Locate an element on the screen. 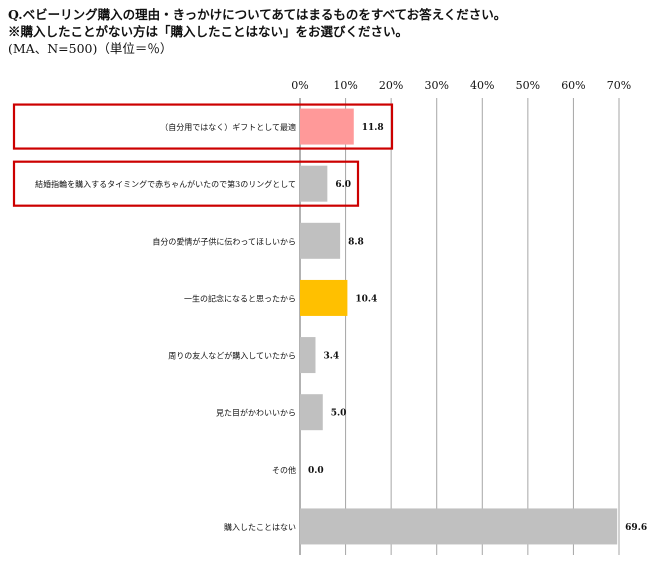 Image resolution: width=650 pixels, height=562 pixels. value-label: 5.0 is located at coordinates (339, 414).